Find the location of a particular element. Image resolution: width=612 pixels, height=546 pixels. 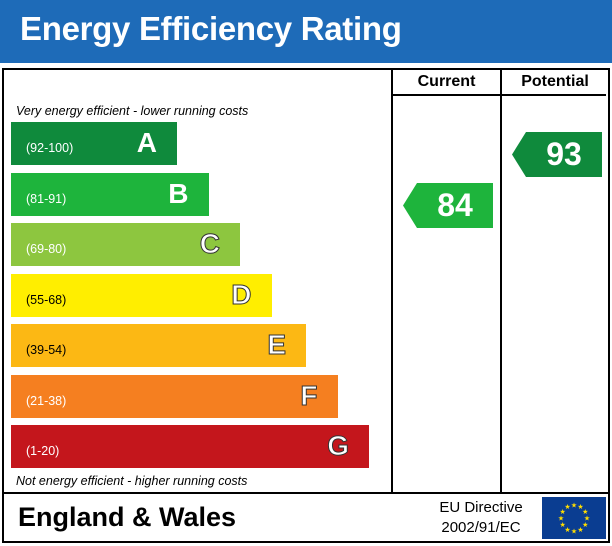

column-divider-potential is located at coordinates (501, 280).